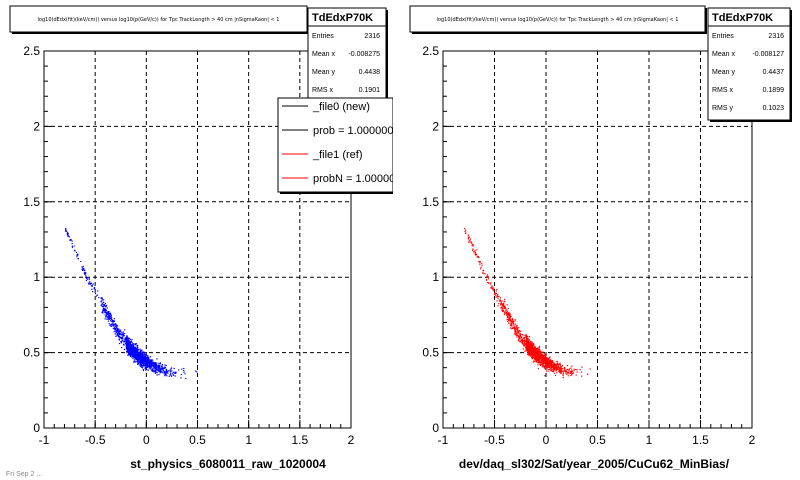 This screenshot has width=800, height=480. What do you see at coordinates (341, 107) in the screenshot?
I see `legend-entry-label: _file0 (new)` at bounding box center [341, 107].